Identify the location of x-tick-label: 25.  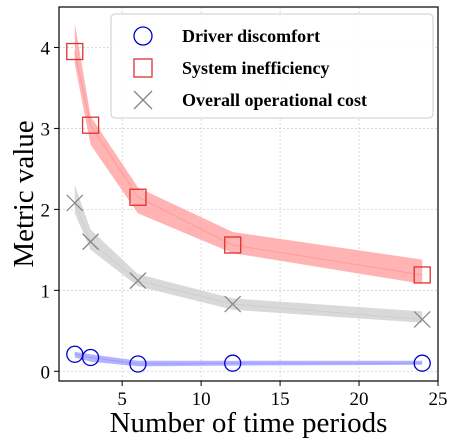
(438, 399).